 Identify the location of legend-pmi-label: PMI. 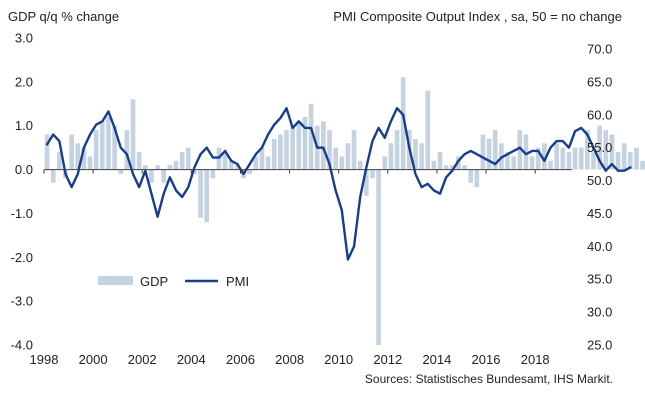
(237, 281).